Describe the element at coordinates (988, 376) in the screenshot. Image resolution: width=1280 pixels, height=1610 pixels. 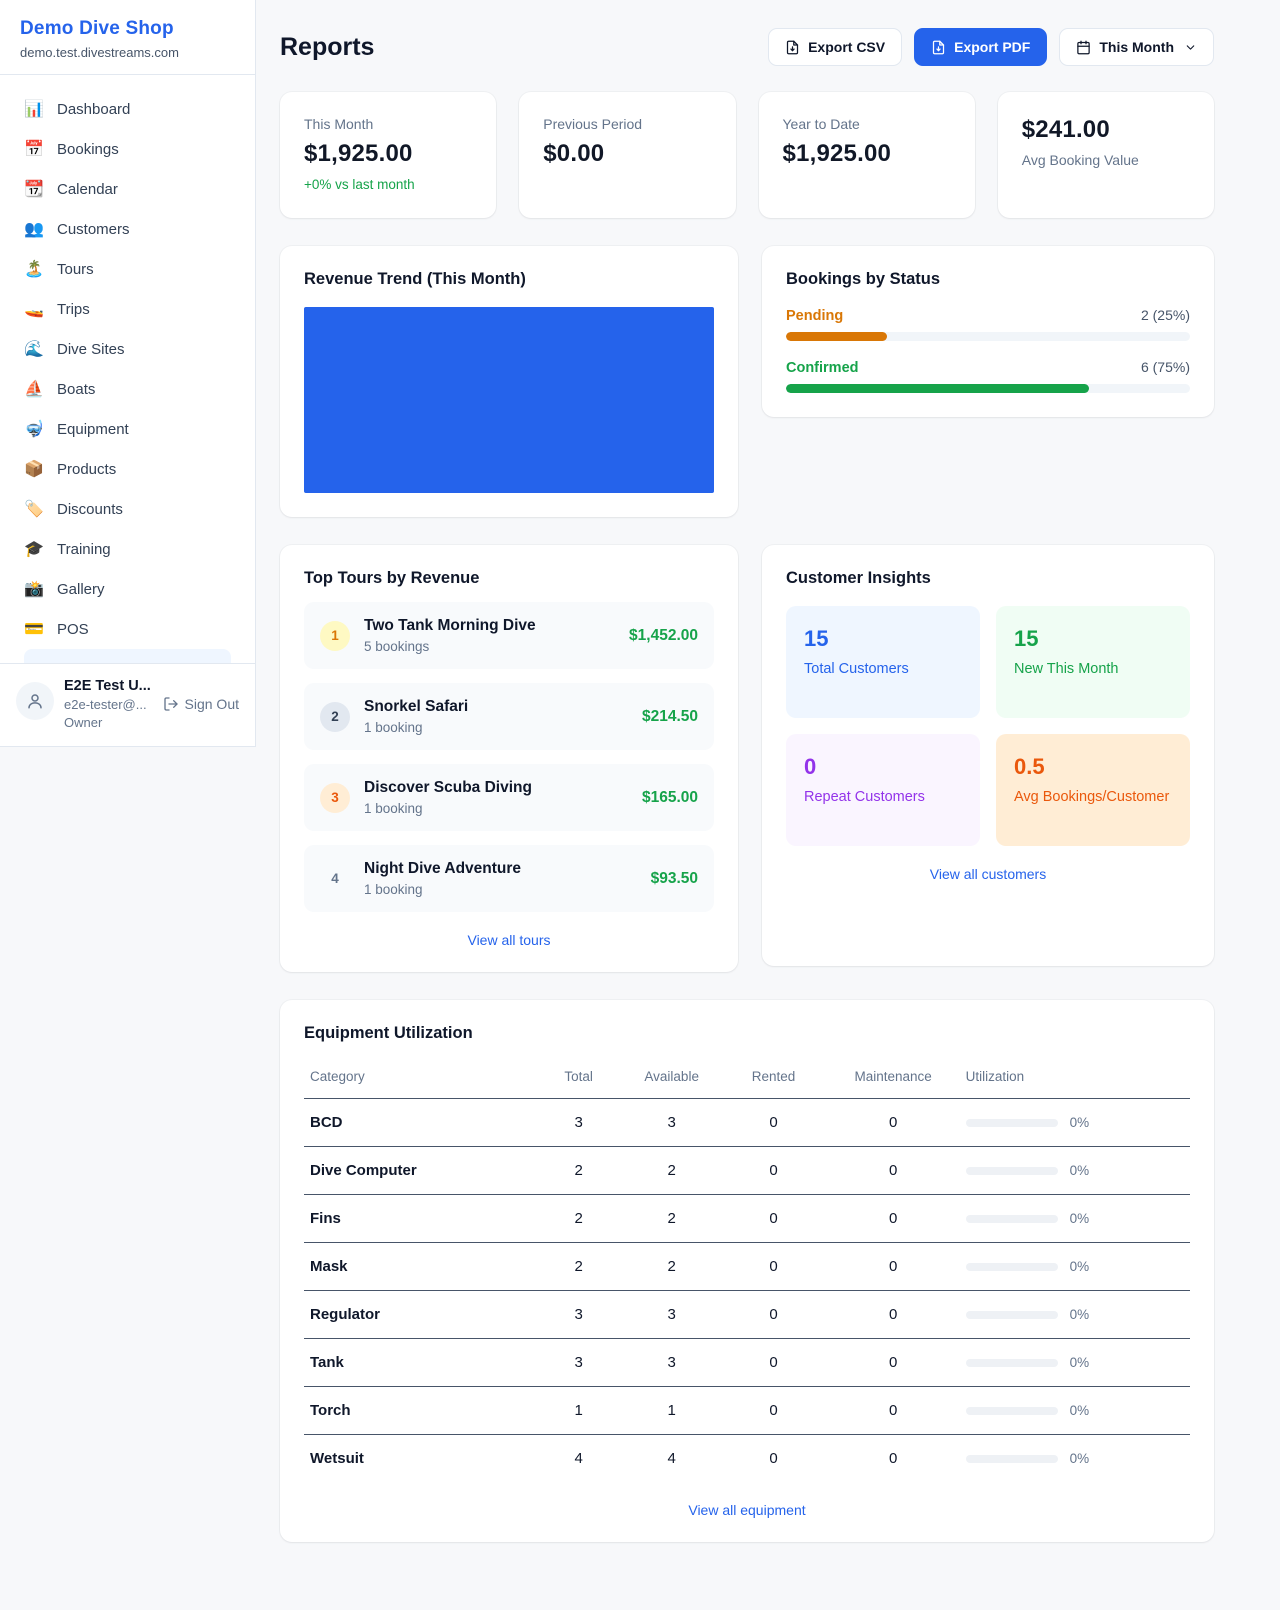
I see `status-row-confirmed: Confirmed 6 (75%)` at that location.